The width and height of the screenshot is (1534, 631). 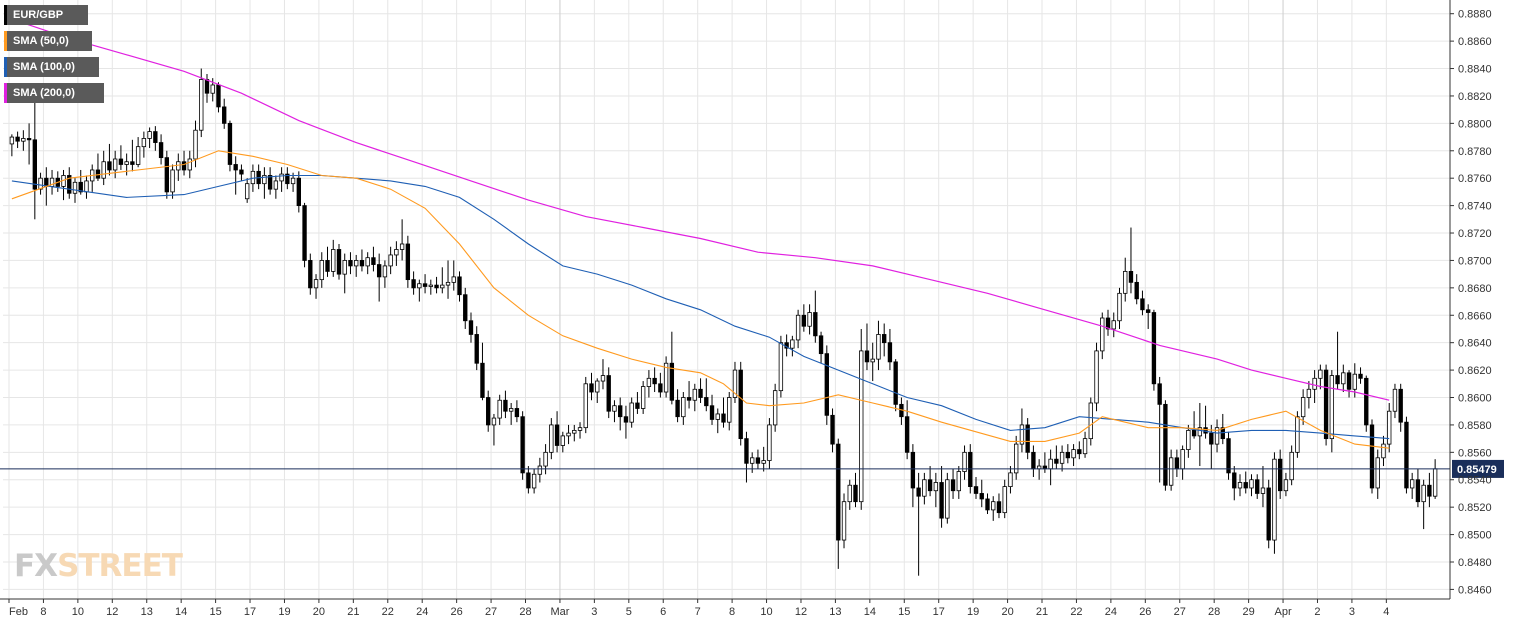 What do you see at coordinates (1475, 481) in the screenshot?
I see `y-tick-label: 0.8540` at bounding box center [1475, 481].